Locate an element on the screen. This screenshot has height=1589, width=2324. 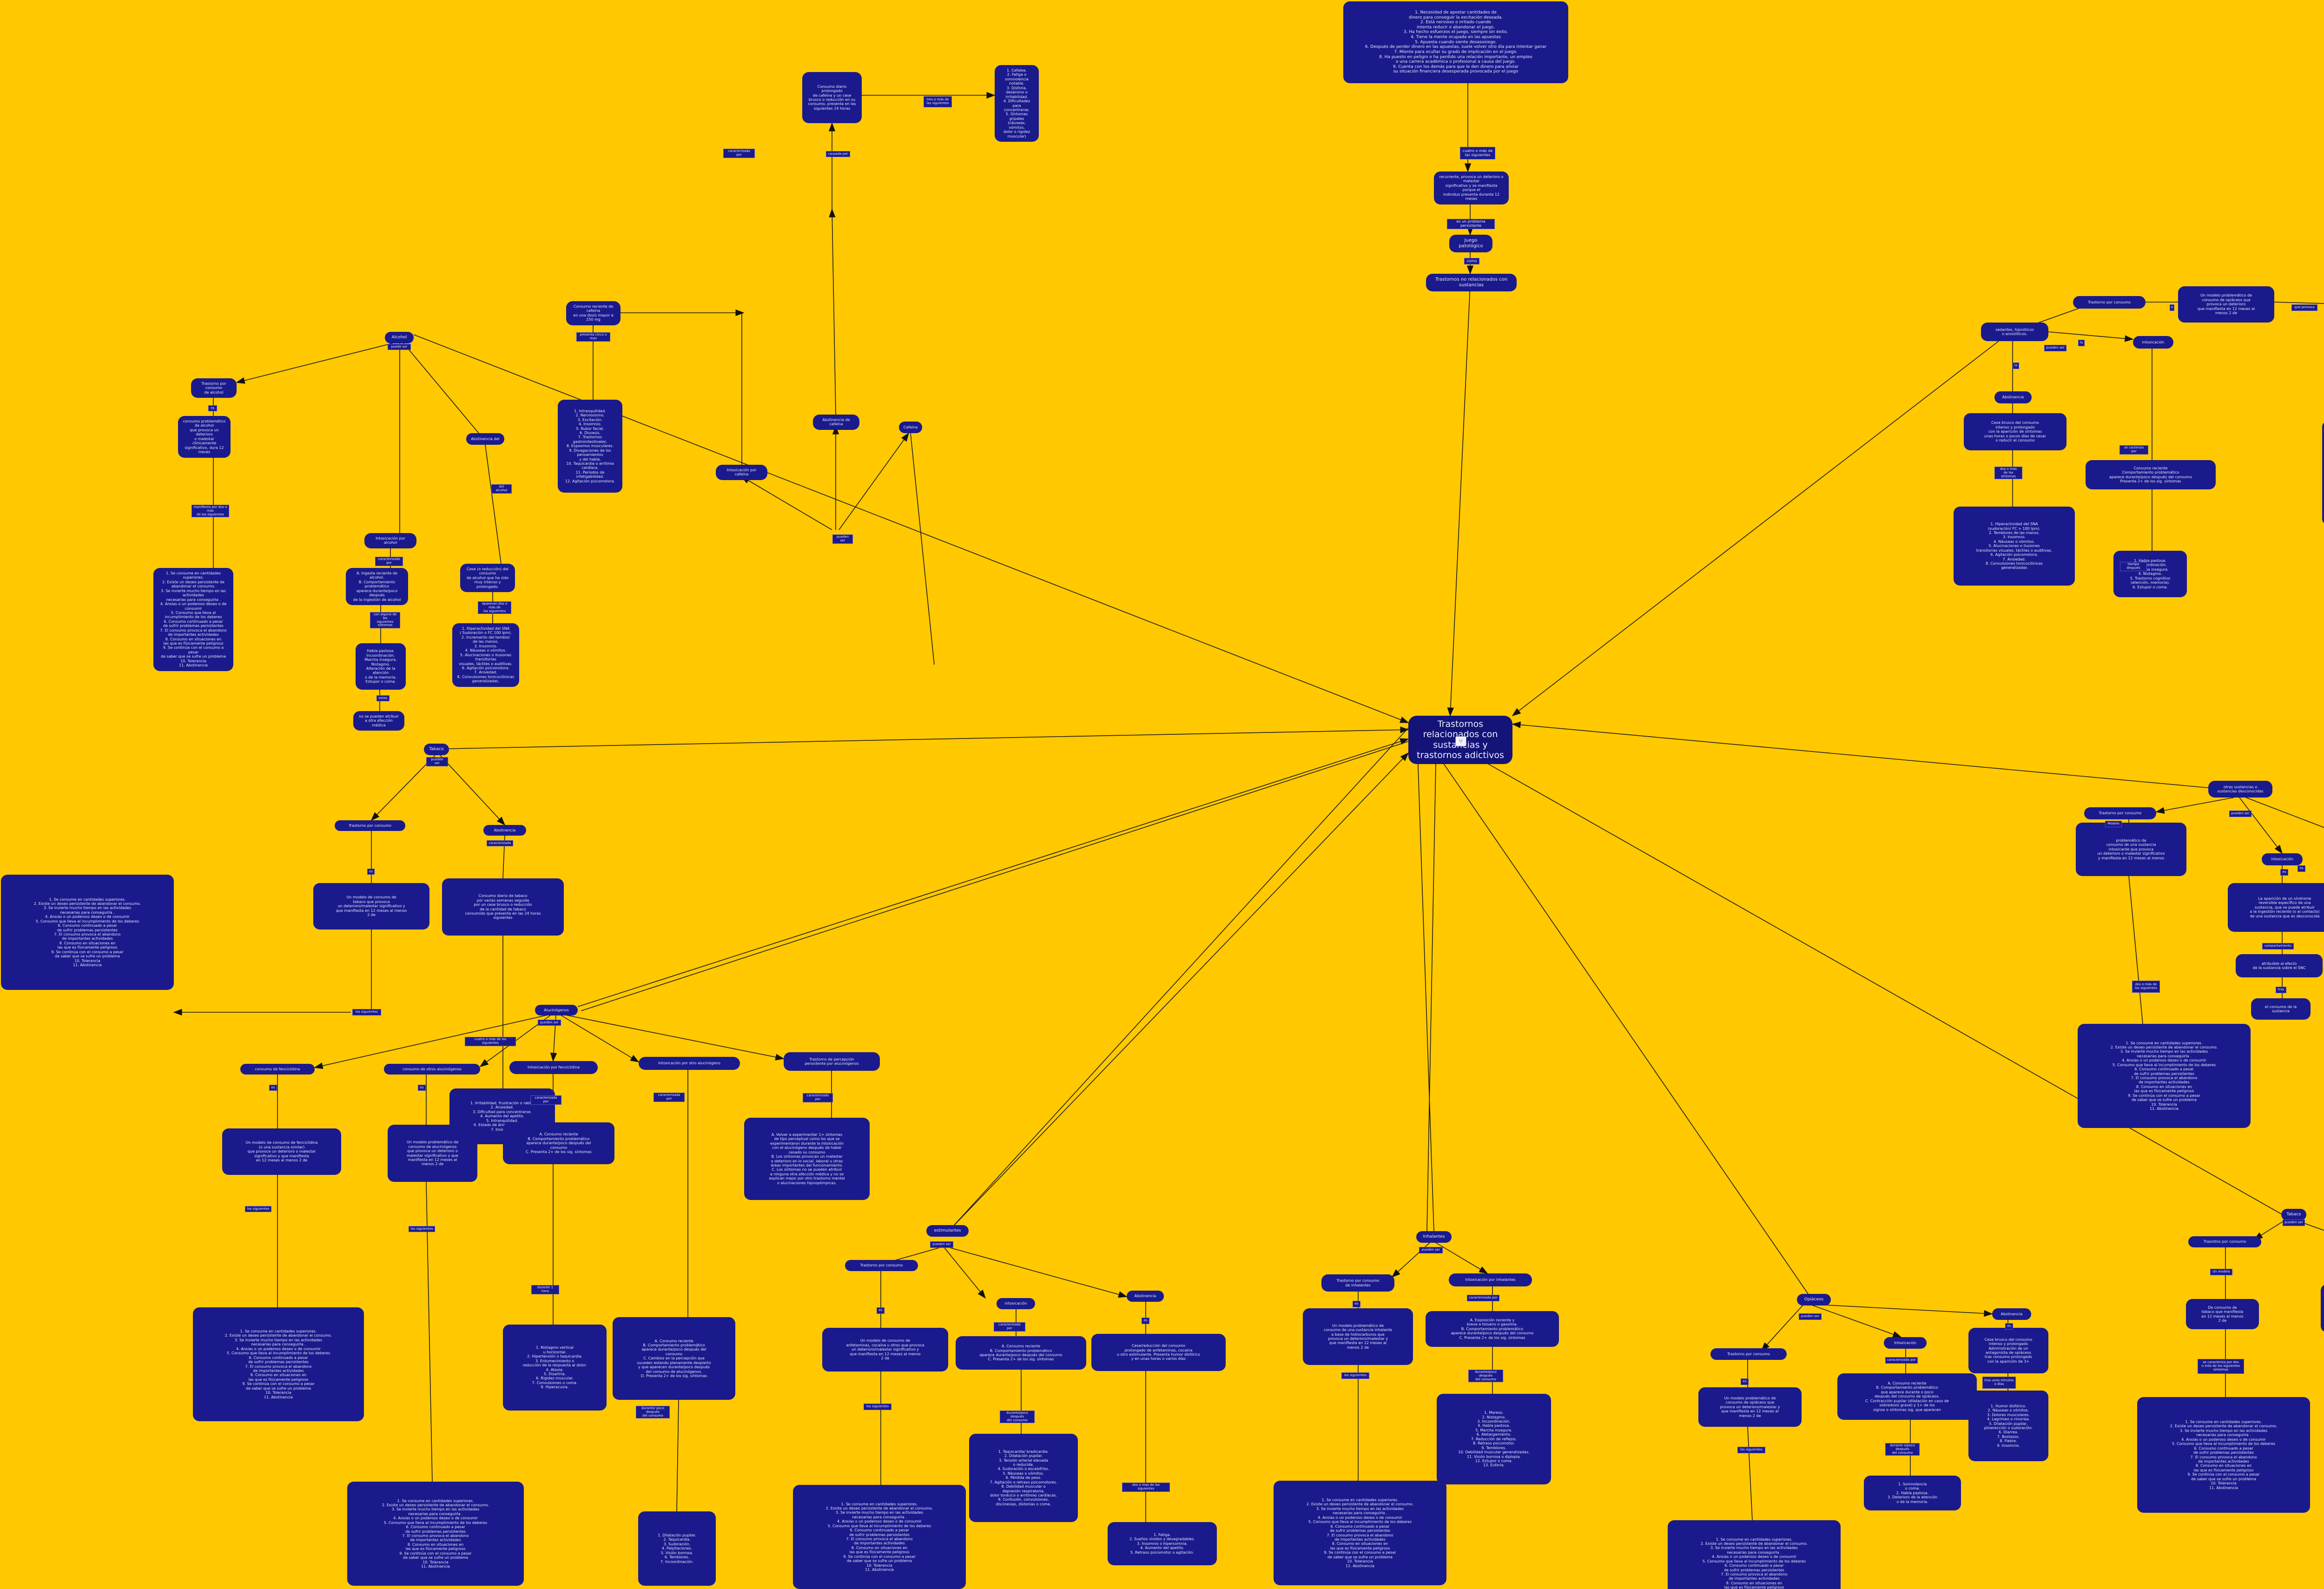
link-label-caracterizada-estimulantes: caracterizada por is located at coordinates (1009, 1327).